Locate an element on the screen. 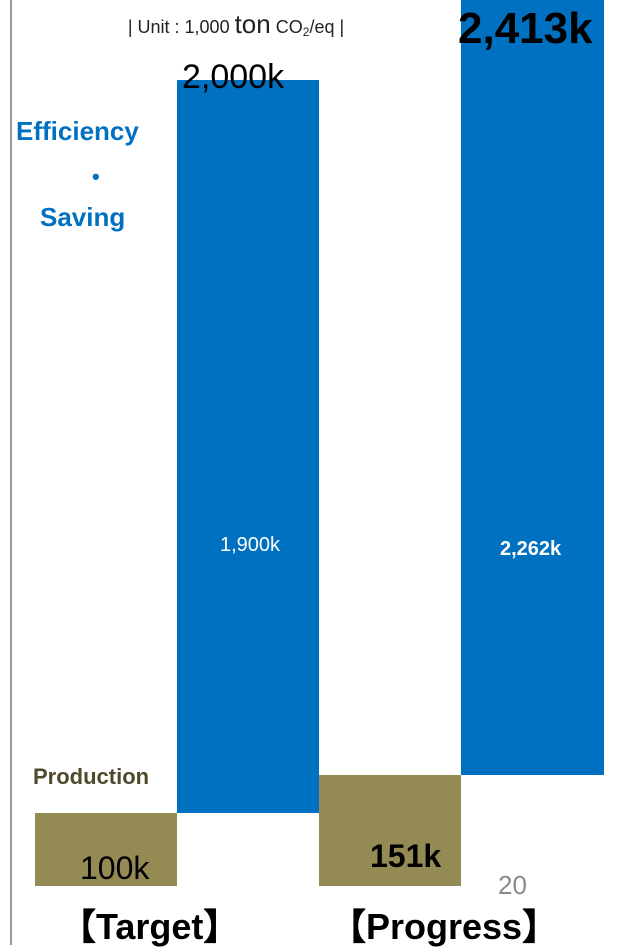 The height and width of the screenshot is (950, 630). bar-progress-production is located at coordinates (390, 830).